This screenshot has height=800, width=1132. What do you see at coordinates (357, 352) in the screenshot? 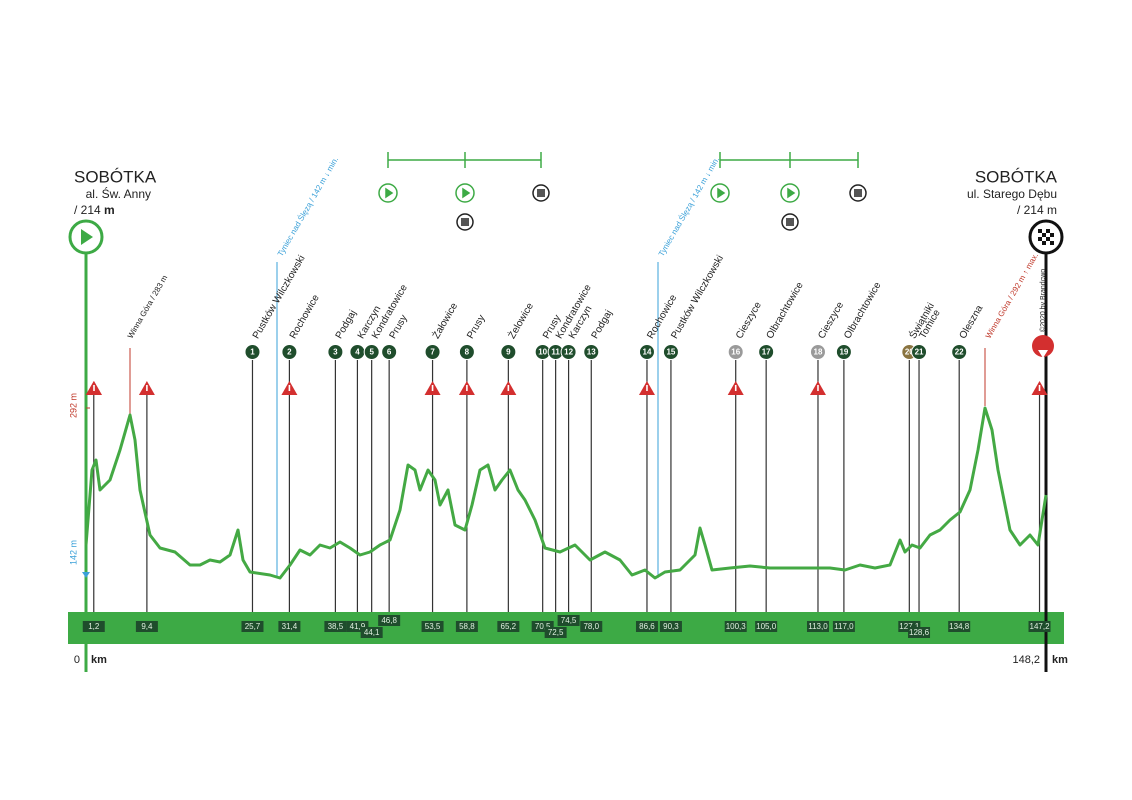
I see `checkpoint-number: 4` at bounding box center [357, 352].